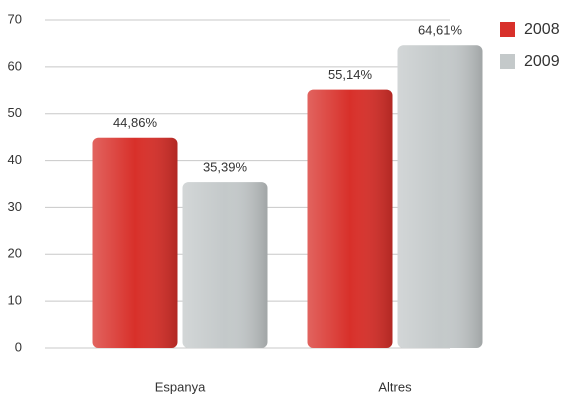  I want to click on y-tick-label: 50, so click(15, 112).